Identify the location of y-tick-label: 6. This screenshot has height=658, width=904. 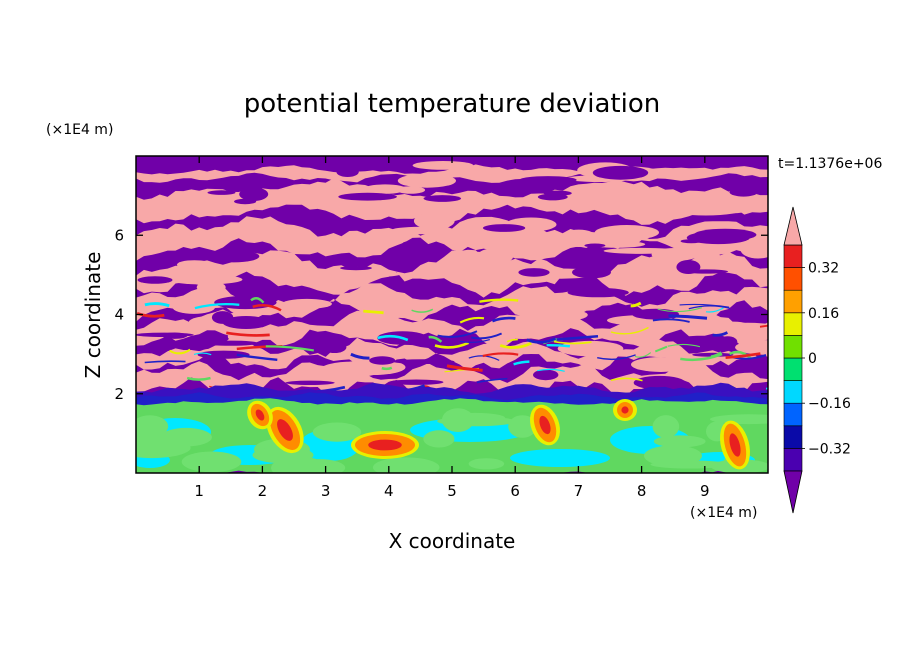
(119, 235).